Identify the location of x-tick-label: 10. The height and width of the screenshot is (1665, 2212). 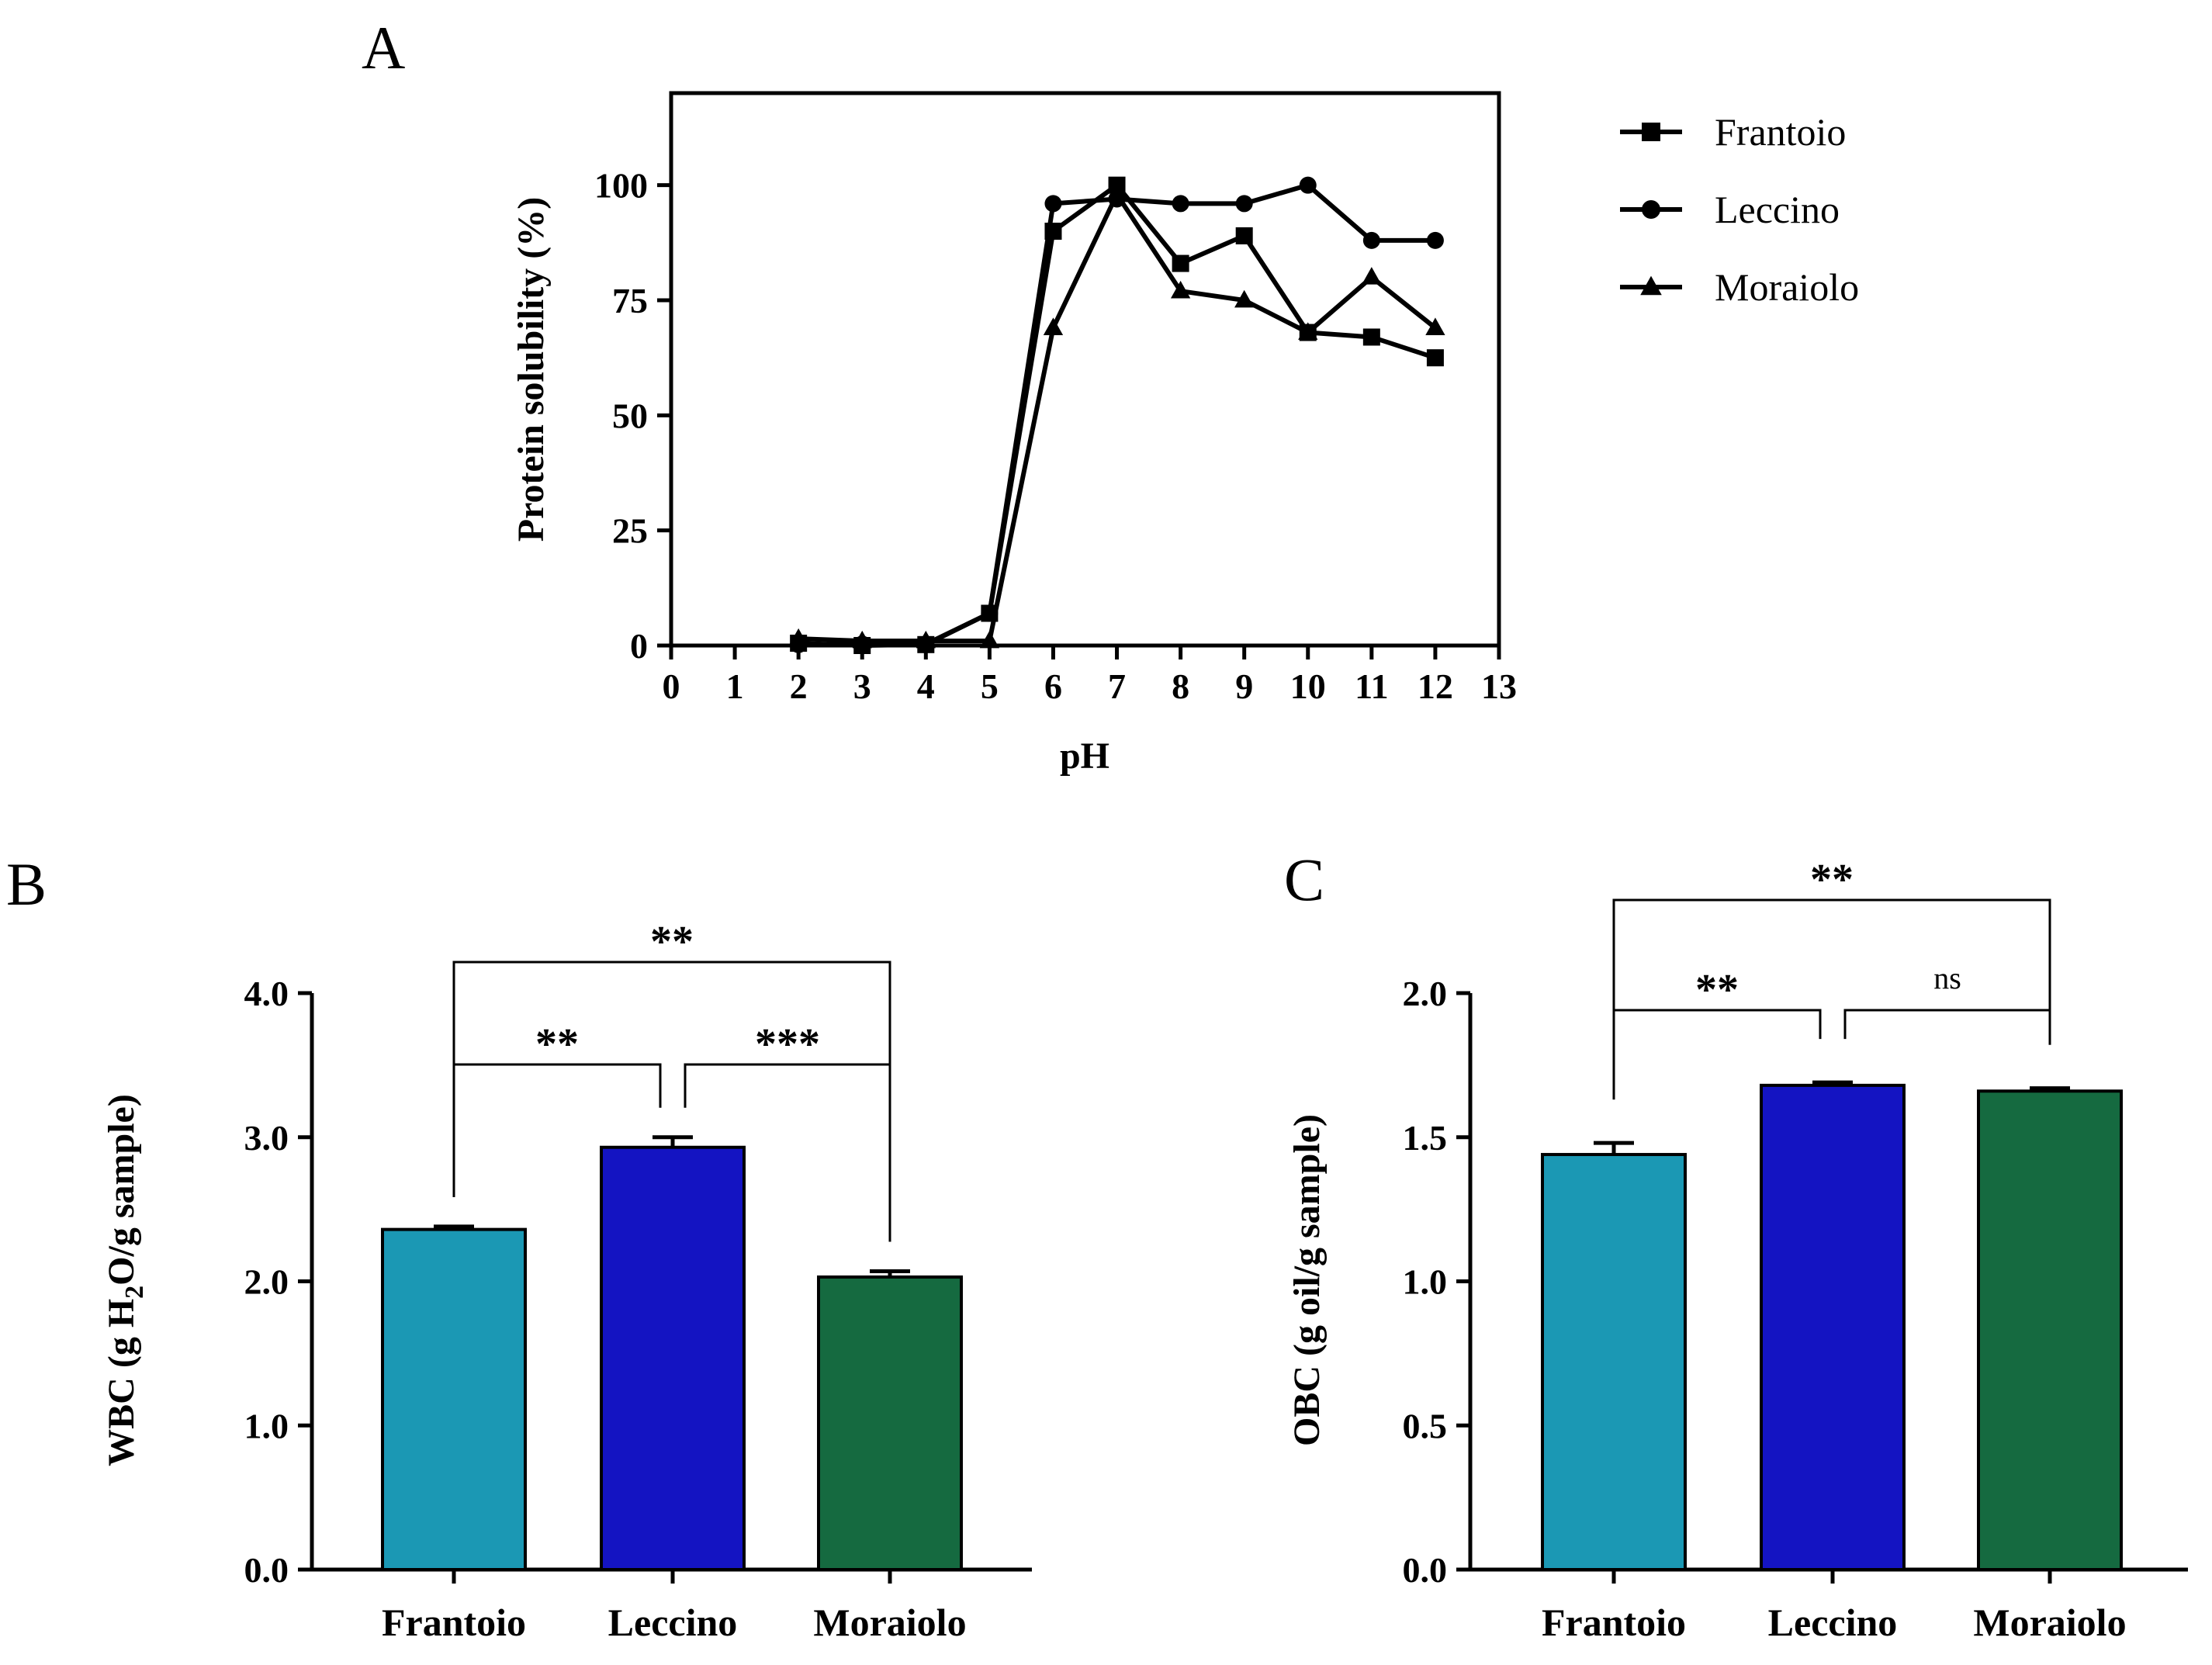
(1308, 686).